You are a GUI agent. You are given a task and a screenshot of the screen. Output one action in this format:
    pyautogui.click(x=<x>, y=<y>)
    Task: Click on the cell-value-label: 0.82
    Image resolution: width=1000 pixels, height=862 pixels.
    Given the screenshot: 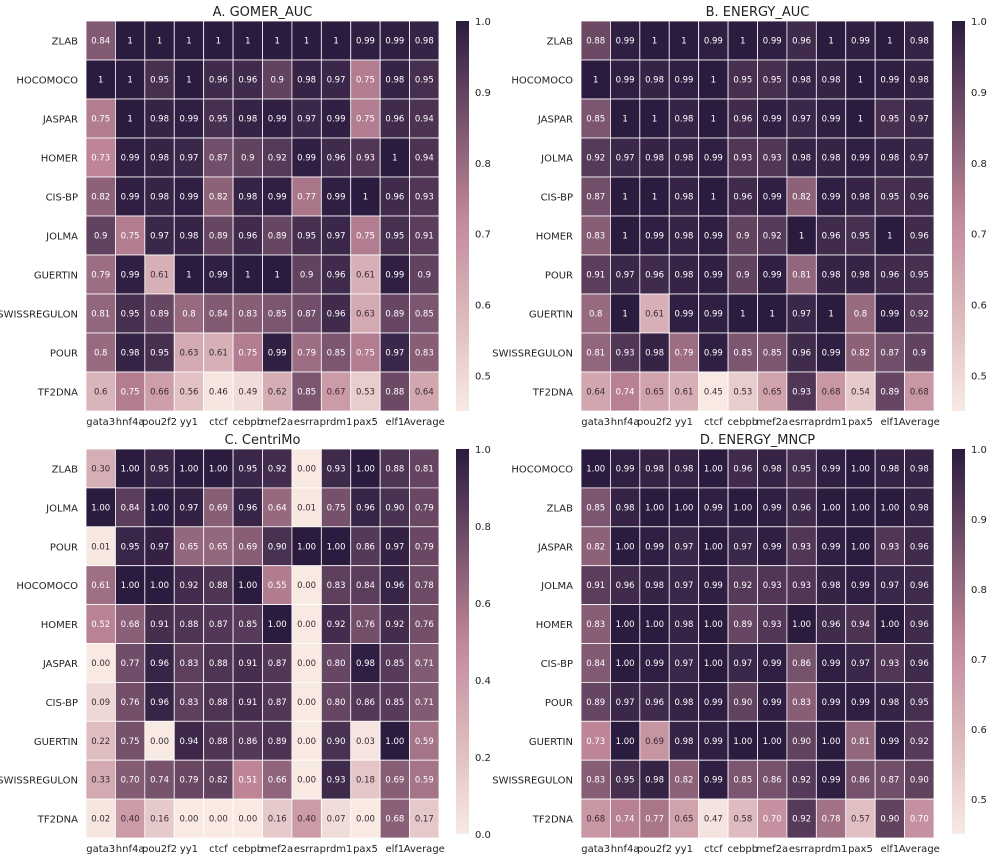 What is the action you would take?
    pyautogui.click(x=683, y=781)
    